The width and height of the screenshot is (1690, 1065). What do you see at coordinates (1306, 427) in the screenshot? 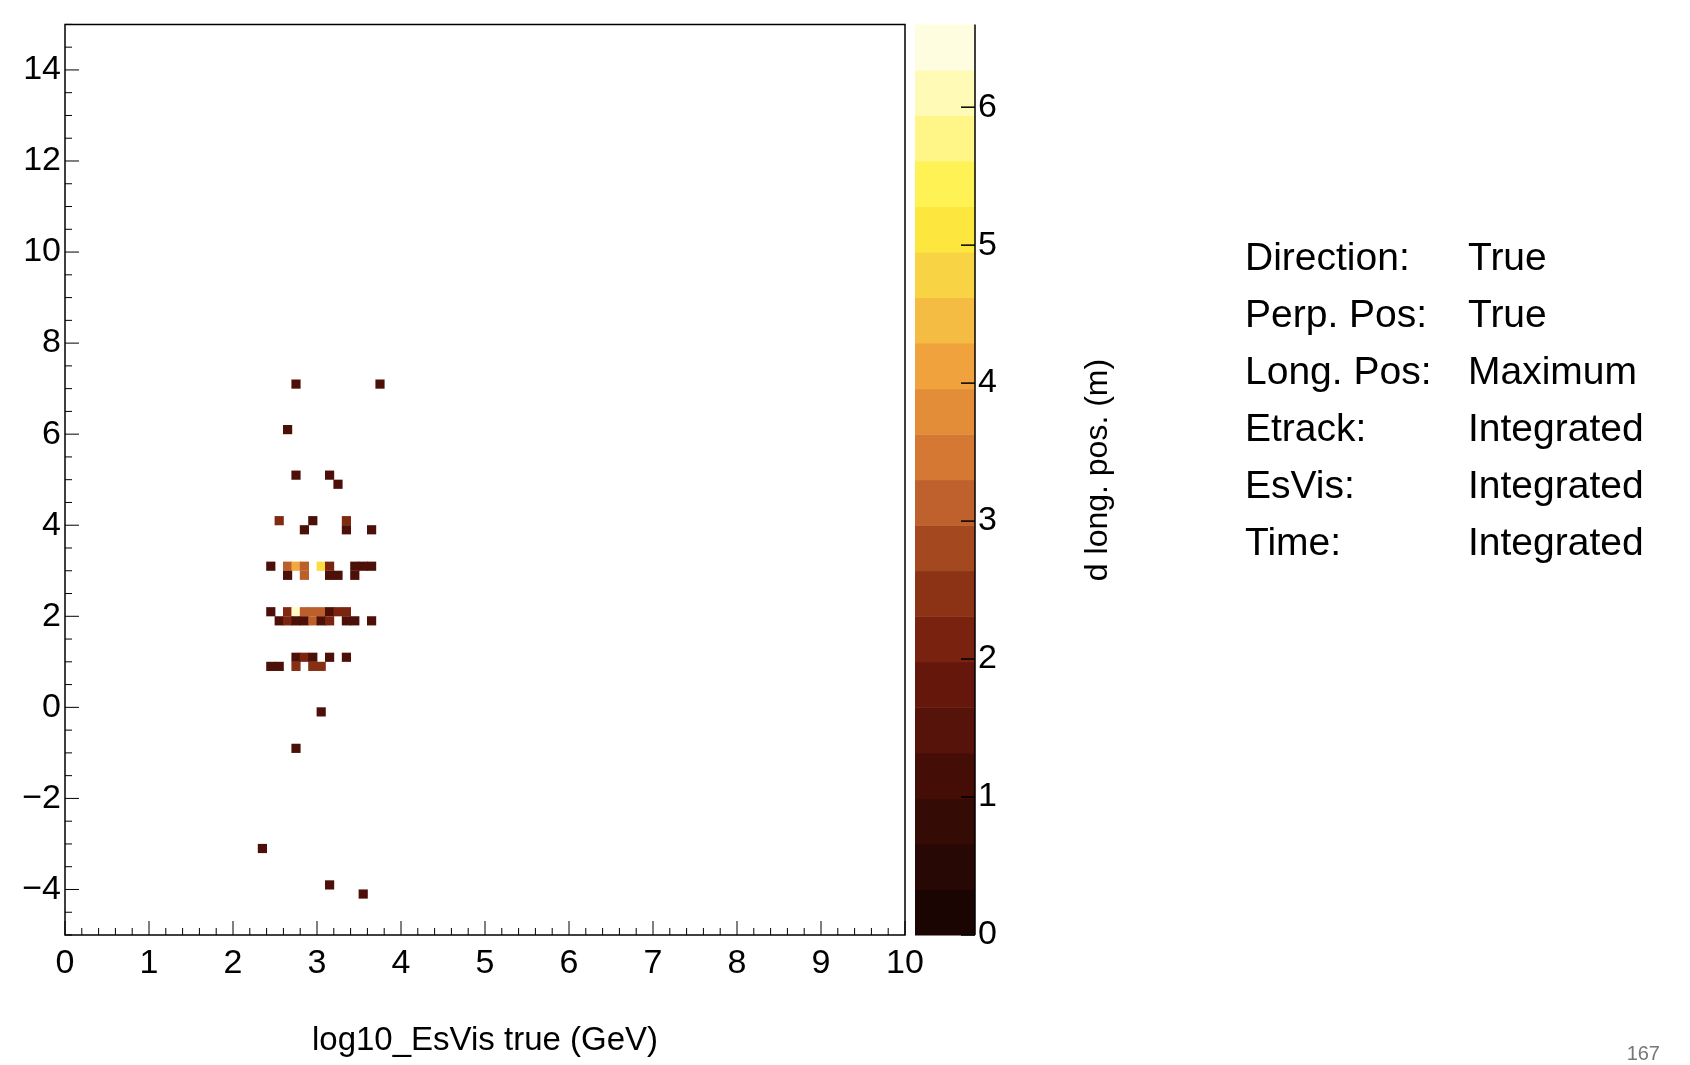
I see `text: Etrack:` at bounding box center [1306, 427].